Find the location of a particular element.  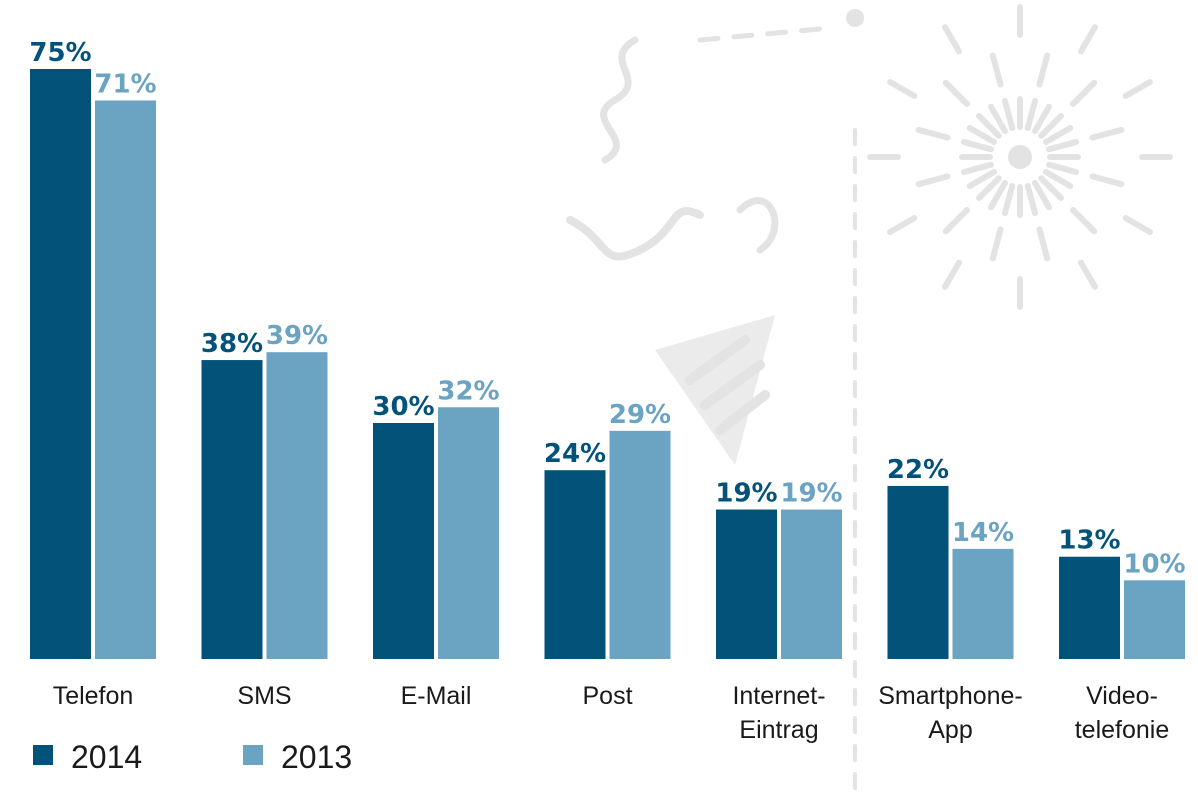

value-label-2013-1: 39% is located at coordinates (297, 336).